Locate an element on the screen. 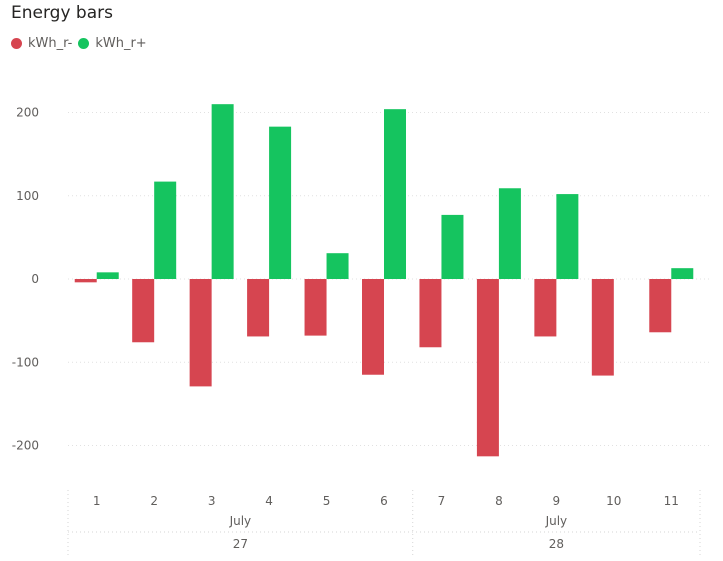 The width and height of the screenshot is (723, 561). chart-title: Energy bars is located at coordinates (62, 13).